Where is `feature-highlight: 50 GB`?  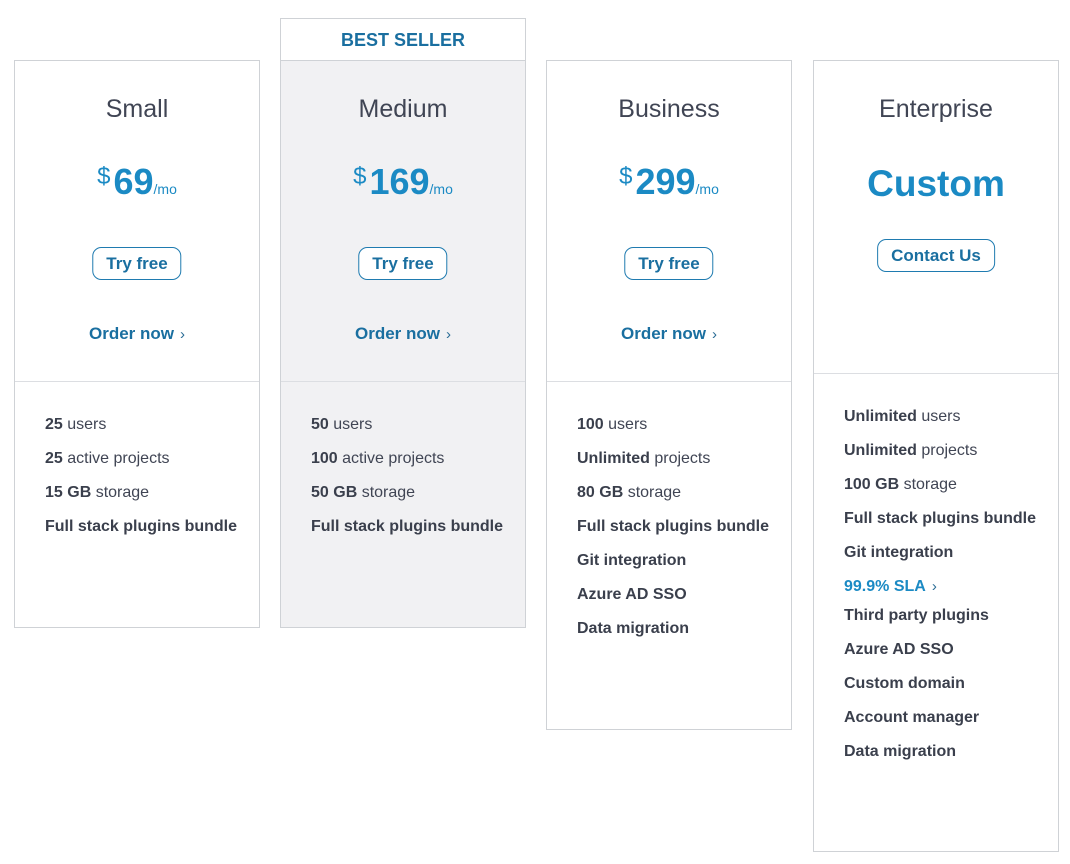
feature-highlight: 50 GB is located at coordinates (334, 492).